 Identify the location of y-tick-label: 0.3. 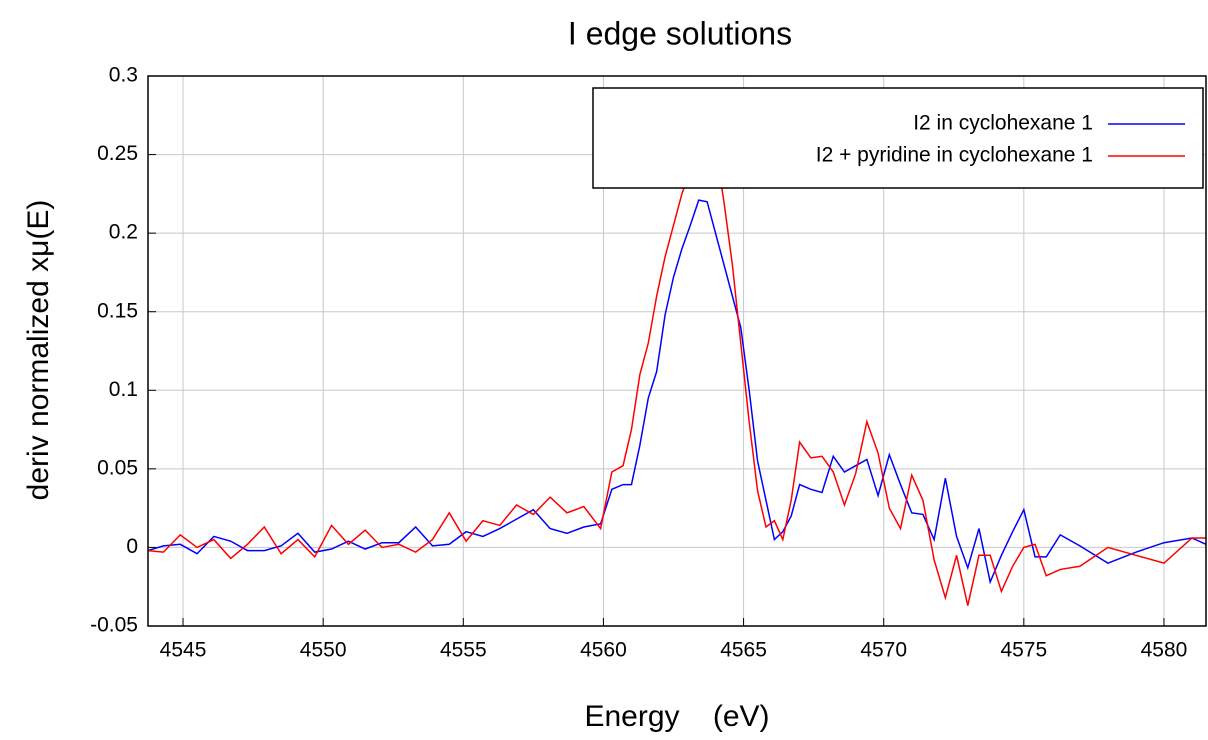
(123, 75).